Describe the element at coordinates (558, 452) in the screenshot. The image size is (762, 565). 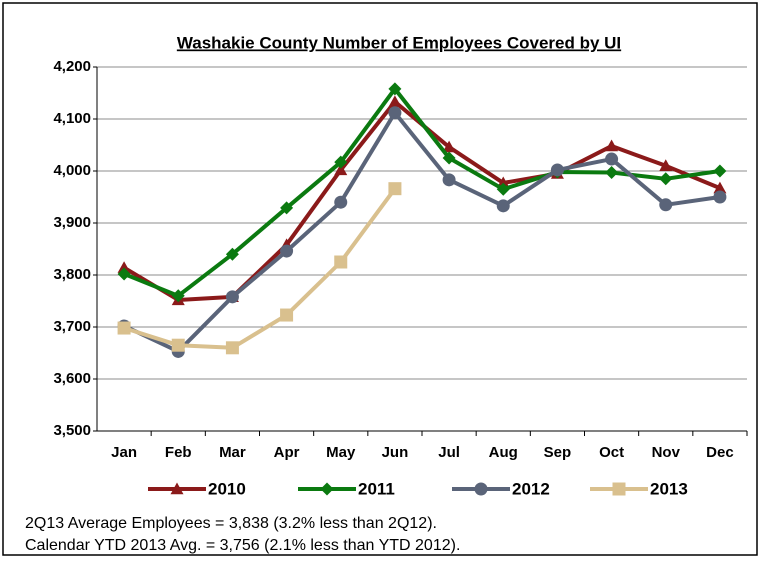
I see `x-tick-label: Sep` at that location.